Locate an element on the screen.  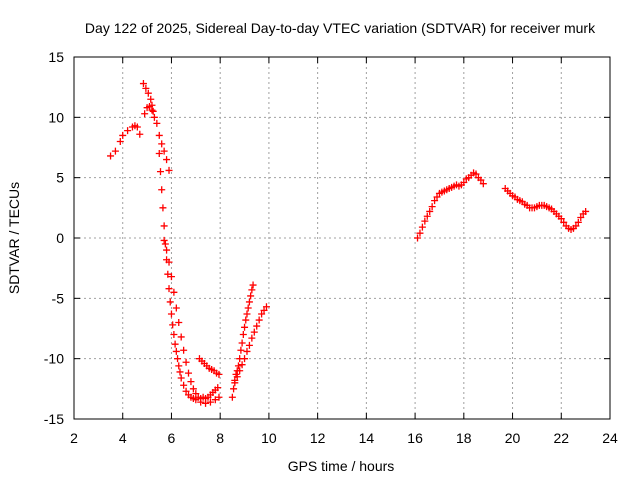
series-seg8 is located at coordinates (242, 341).